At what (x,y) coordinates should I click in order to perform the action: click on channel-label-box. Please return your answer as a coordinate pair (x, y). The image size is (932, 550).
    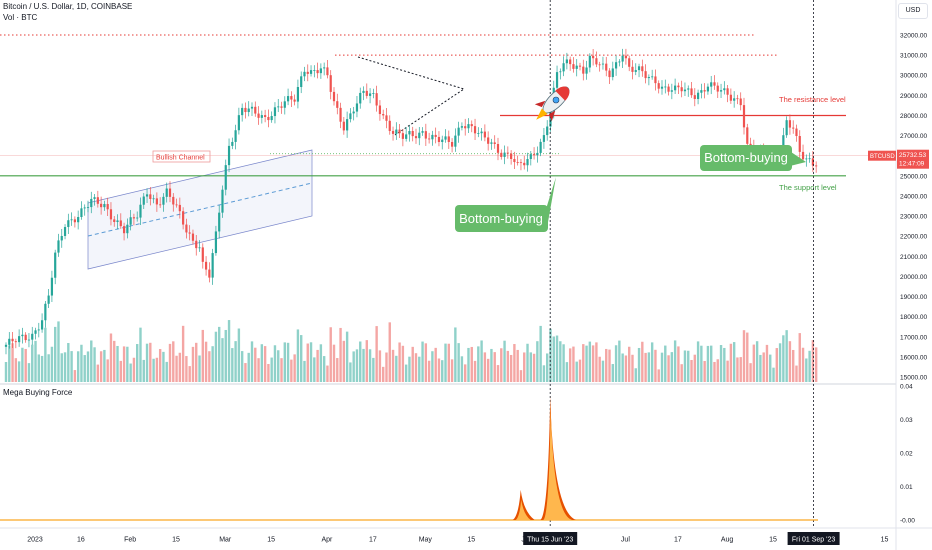
    Looking at the image, I should click on (181, 156).